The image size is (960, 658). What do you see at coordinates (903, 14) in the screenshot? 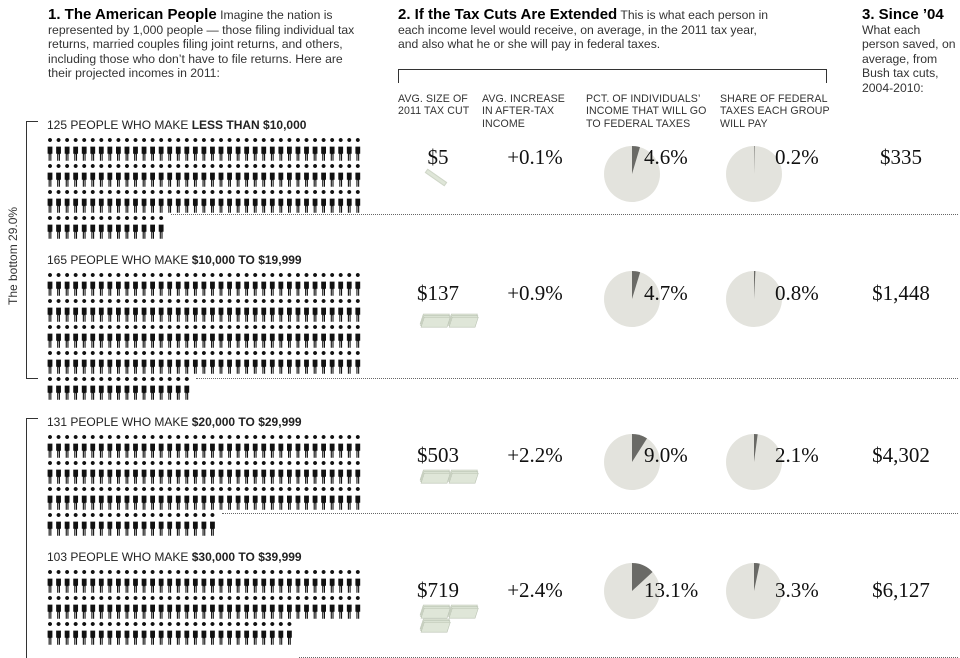
I see `section-3-title: 3. Since ’04` at bounding box center [903, 14].